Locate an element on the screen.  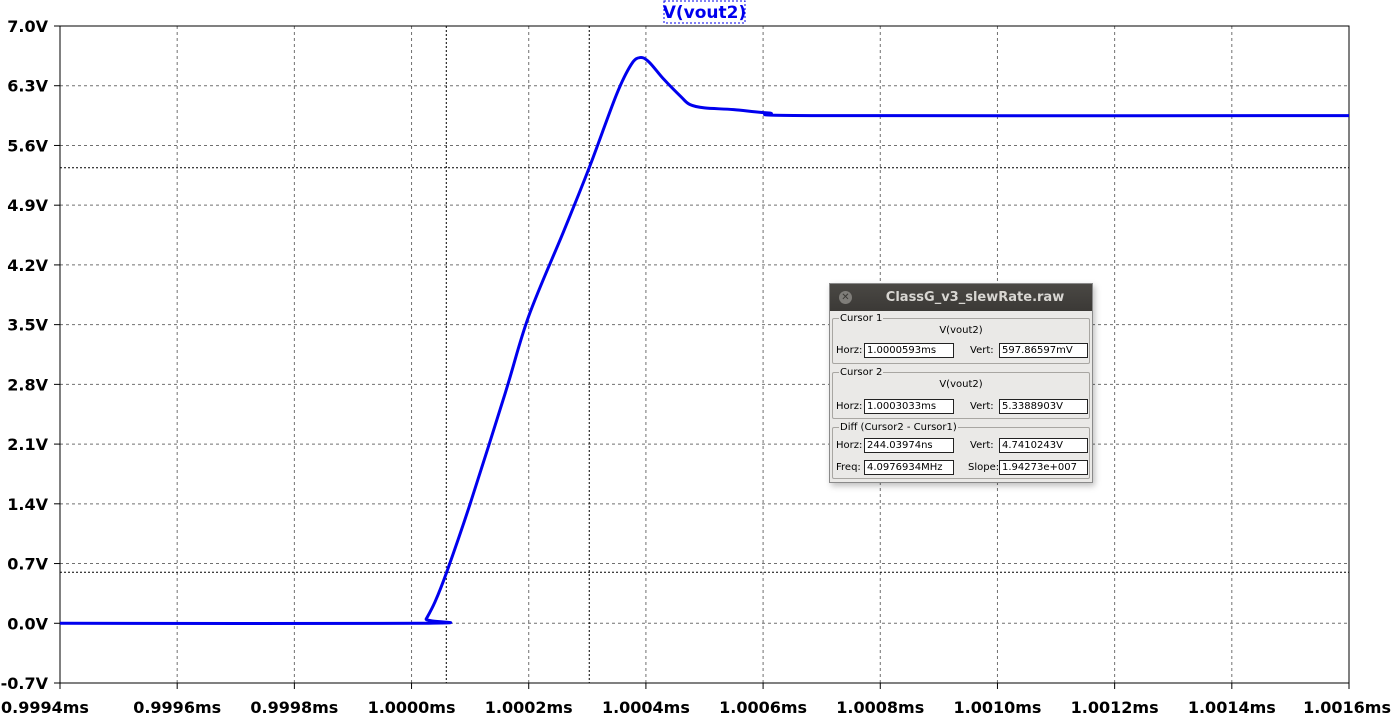
diff-vert-field: 4.7410243V is located at coordinates (1043, 445).